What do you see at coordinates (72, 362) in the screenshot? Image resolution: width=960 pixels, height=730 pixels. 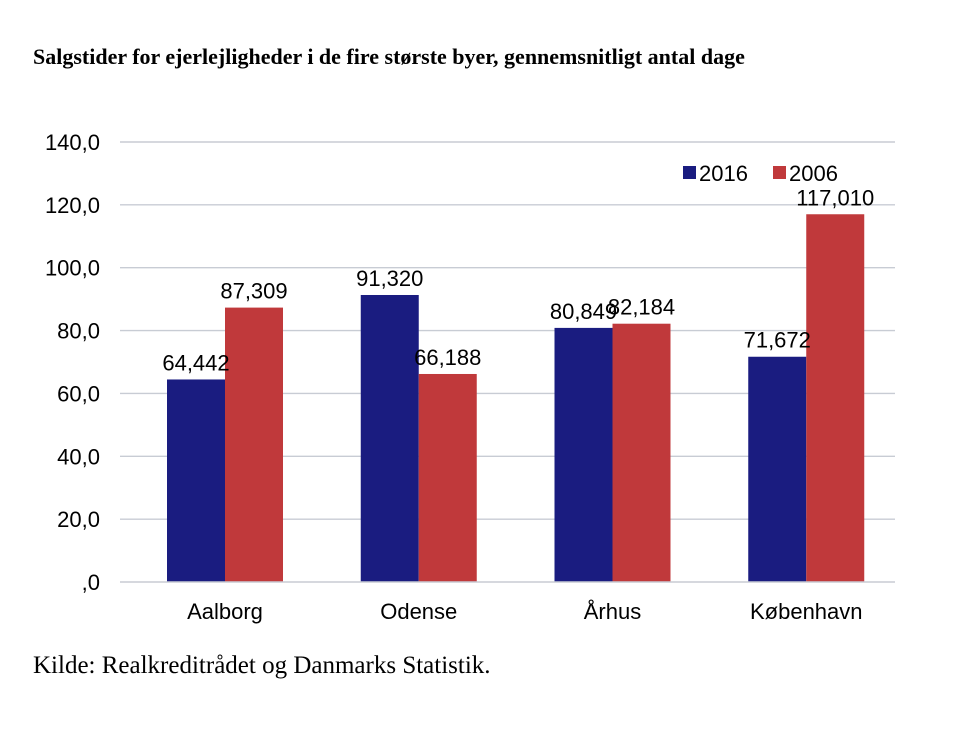 I see `y-axis-ticks: ,0 20,0 40,0 60,0 80,0 100,0 120,0 140,0` at bounding box center [72, 362].